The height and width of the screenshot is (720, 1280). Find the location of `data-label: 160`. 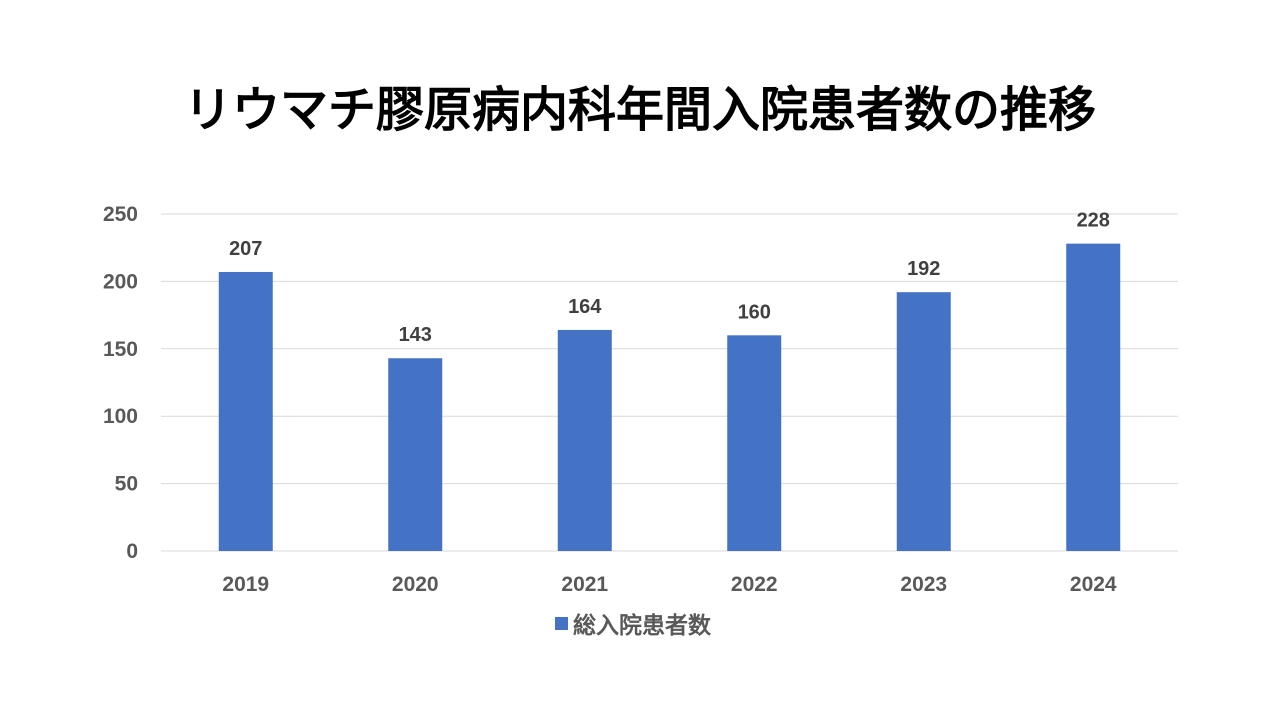

data-label: 160 is located at coordinates (754, 312).